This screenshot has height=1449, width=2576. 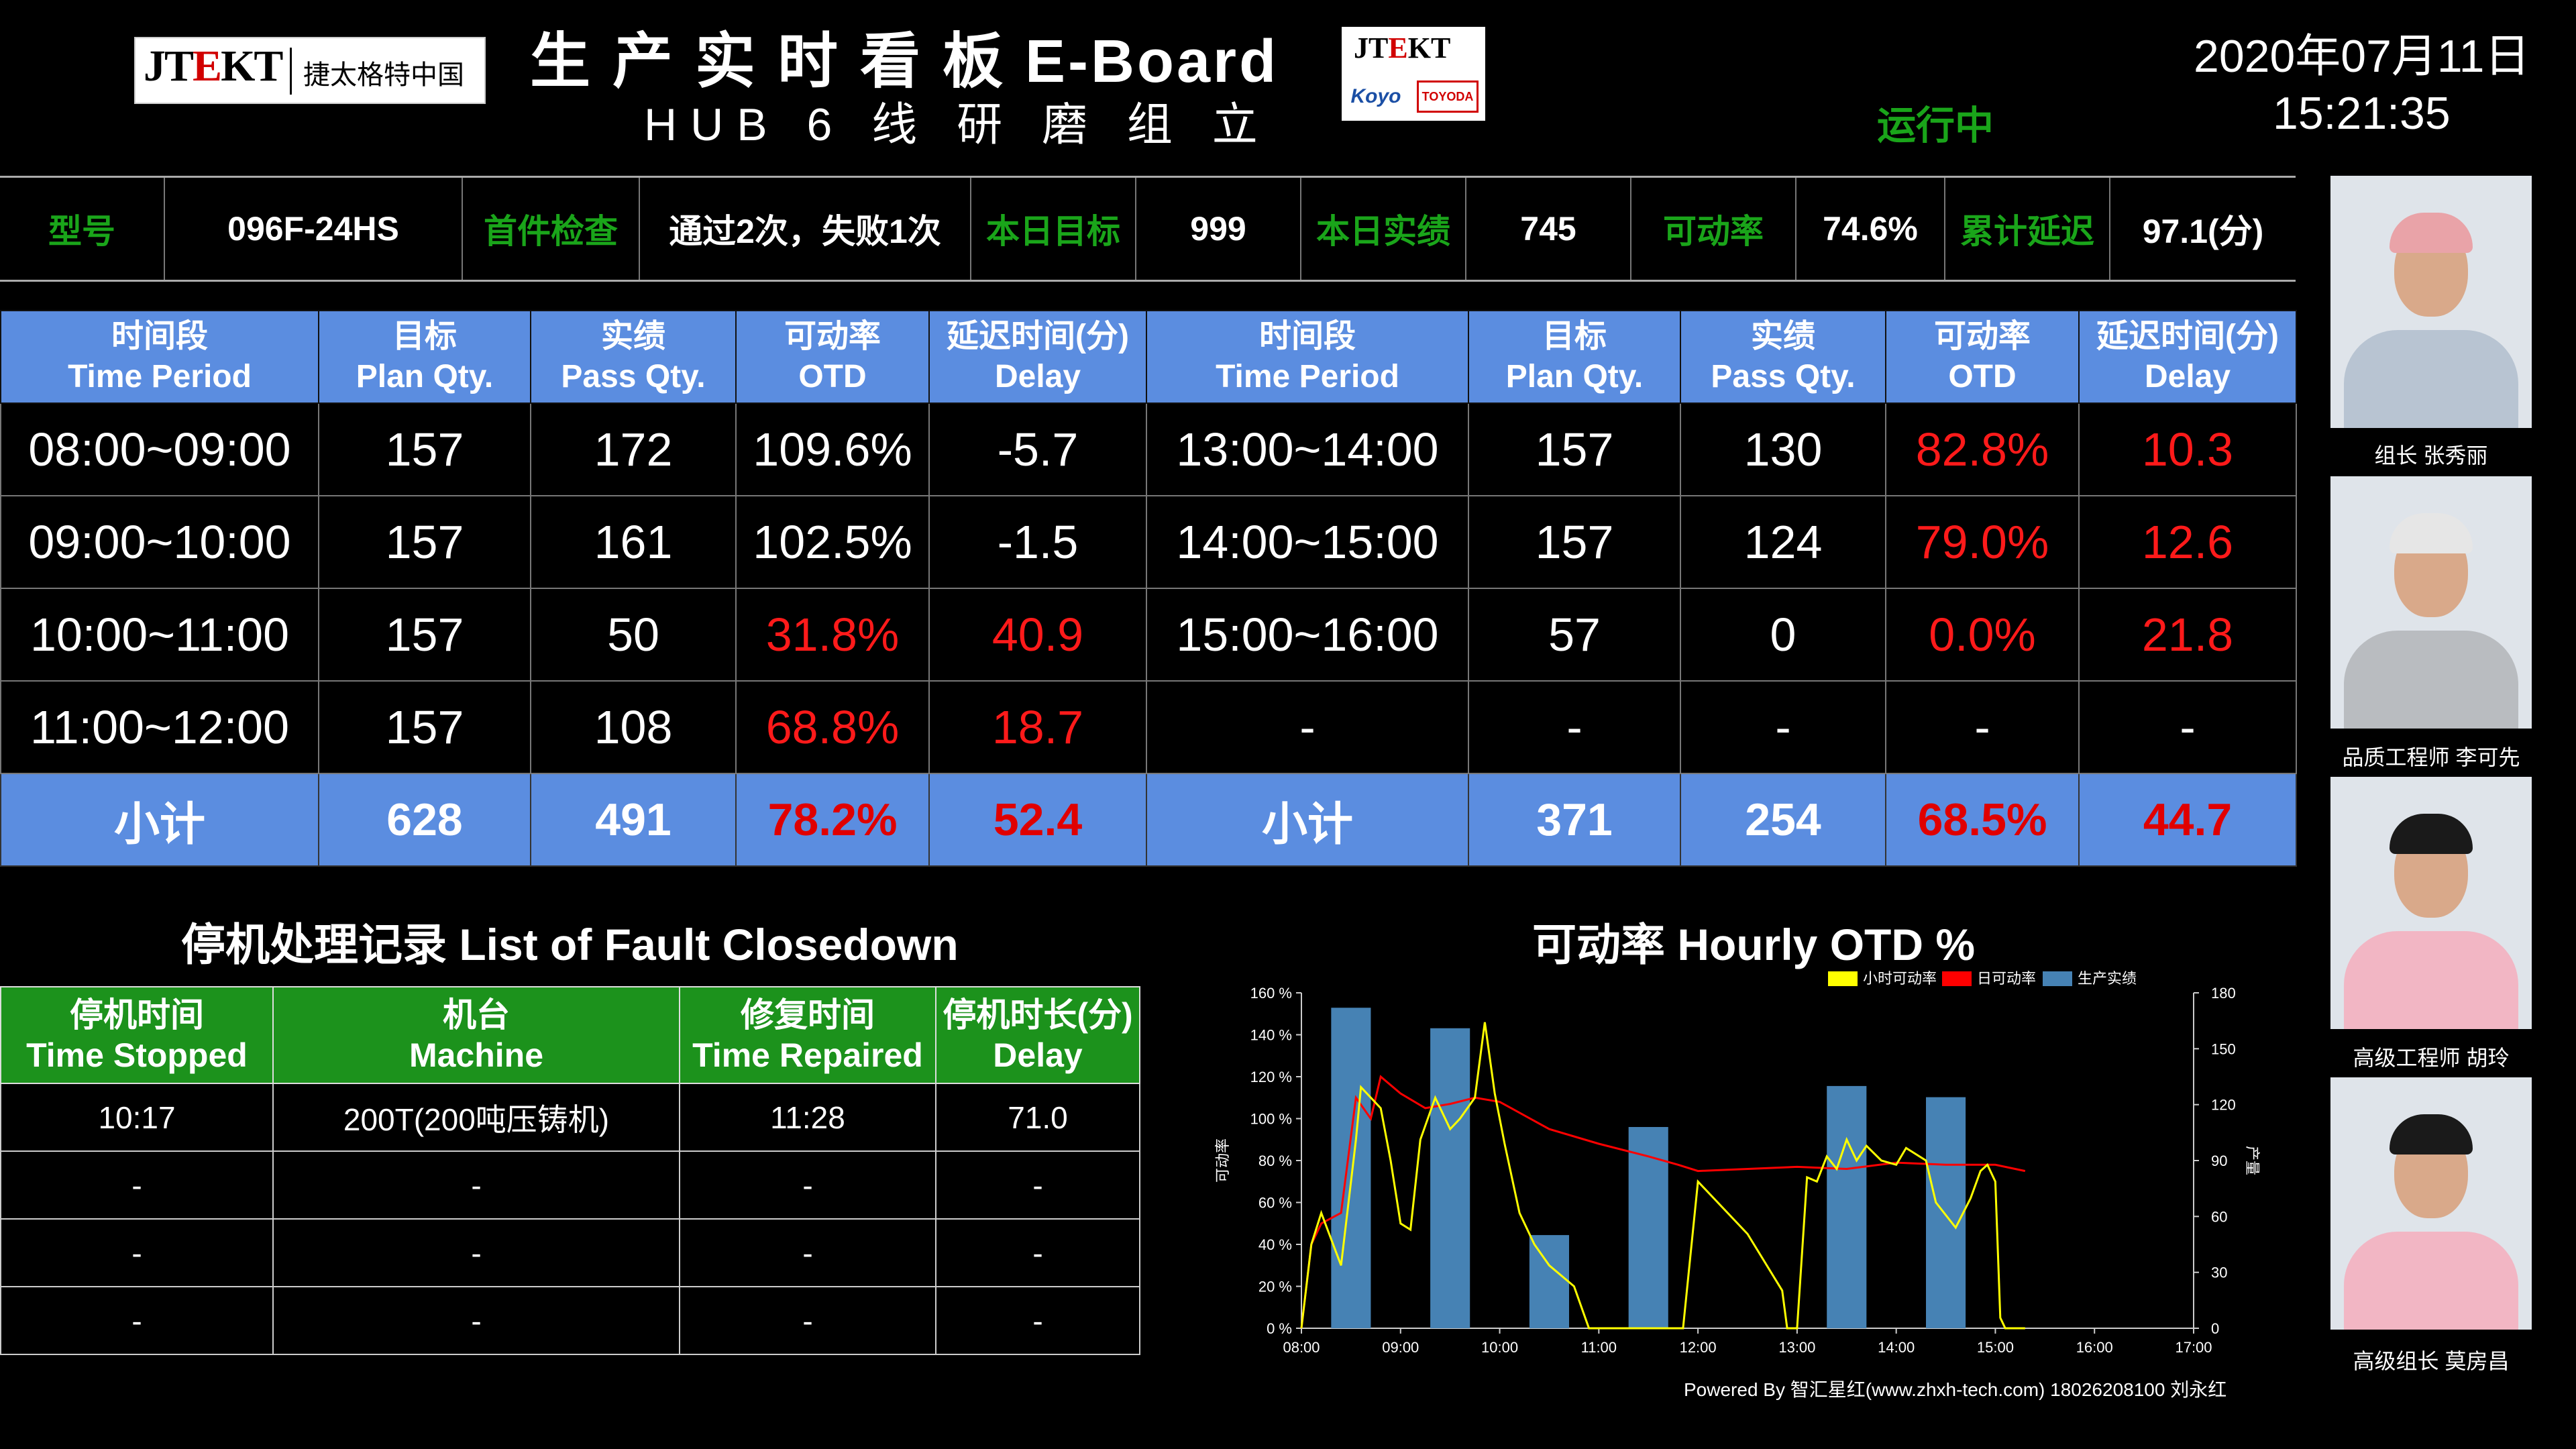 What do you see at coordinates (1275, 1244) in the screenshot?
I see `y-tick-label-left: 40 %` at bounding box center [1275, 1244].